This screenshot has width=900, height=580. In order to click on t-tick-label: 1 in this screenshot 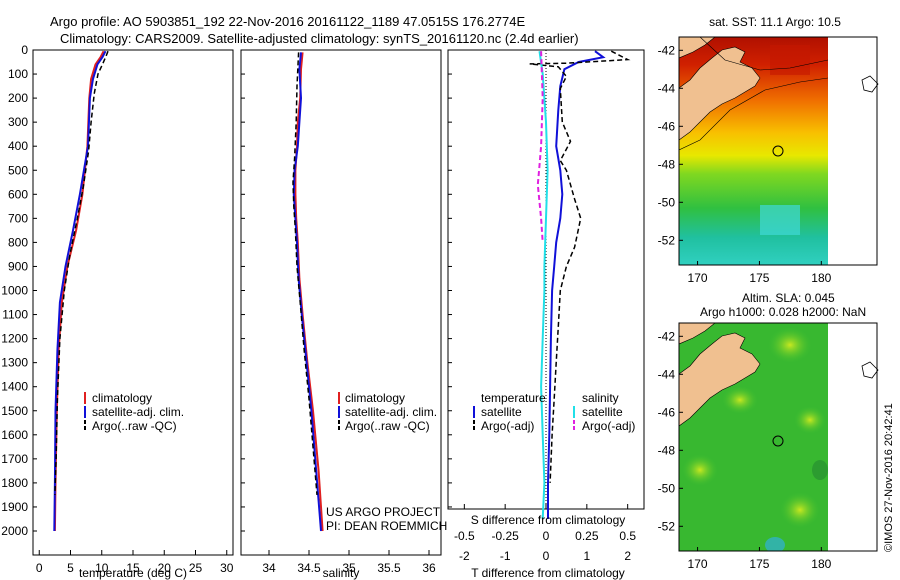, I will do `click(586, 556)`.